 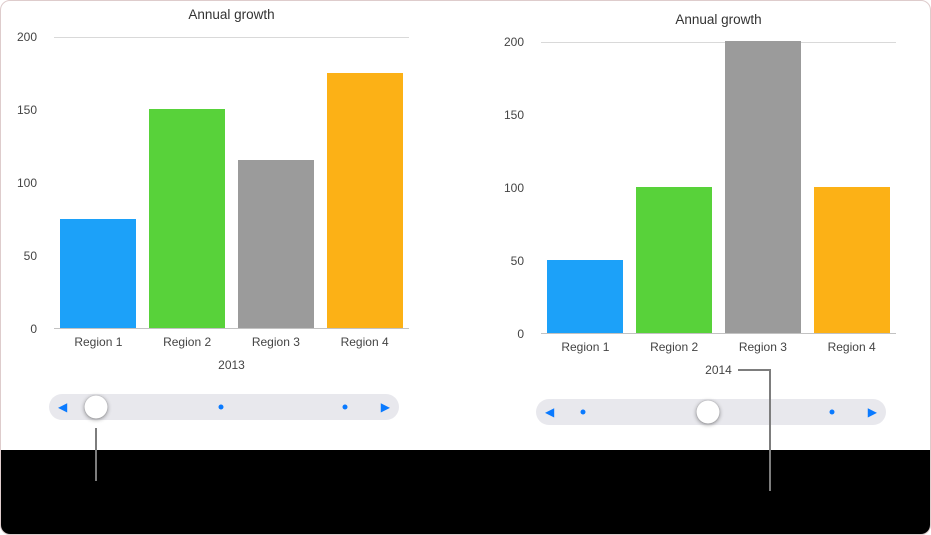 What do you see at coordinates (231, 365) in the screenshot?
I see `year-label: 2013` at bounding box center [231, 365].